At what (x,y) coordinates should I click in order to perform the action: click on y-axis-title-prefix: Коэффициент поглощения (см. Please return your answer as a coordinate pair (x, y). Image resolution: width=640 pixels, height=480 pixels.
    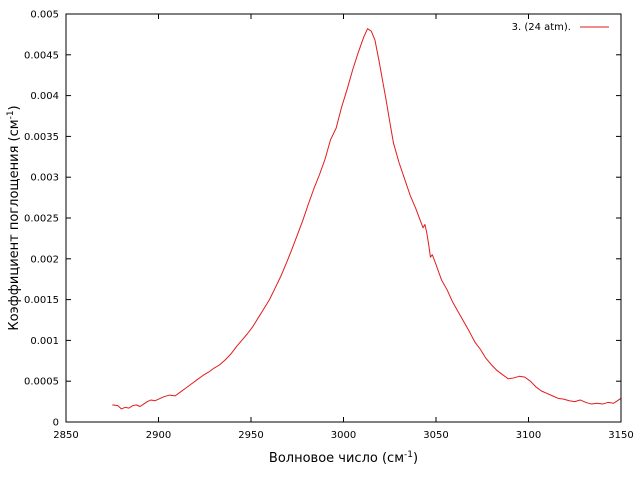
    Looking at the image, I should click on (14, 224).